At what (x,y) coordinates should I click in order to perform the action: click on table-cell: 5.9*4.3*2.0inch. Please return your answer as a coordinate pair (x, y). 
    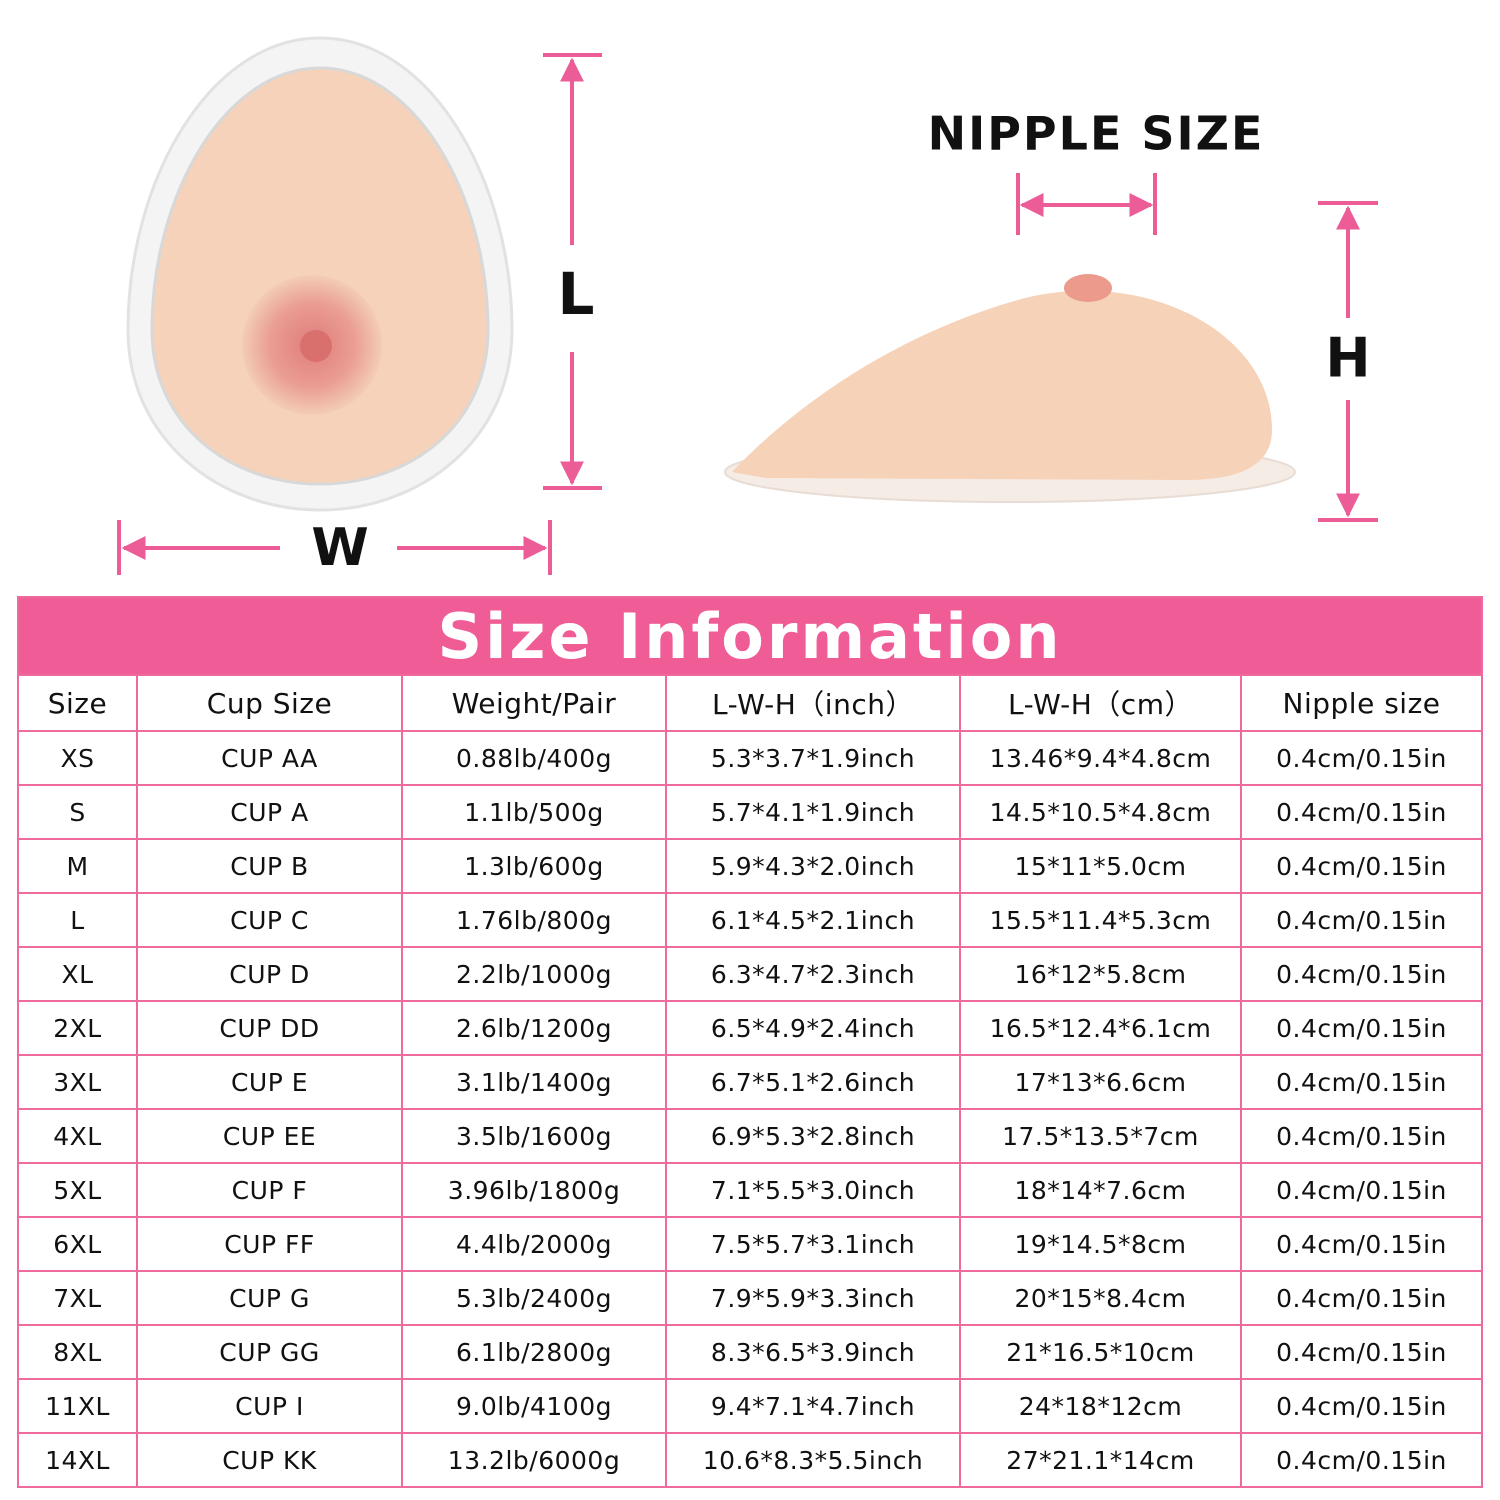
    Looking at the image, I should click on (813, 866).